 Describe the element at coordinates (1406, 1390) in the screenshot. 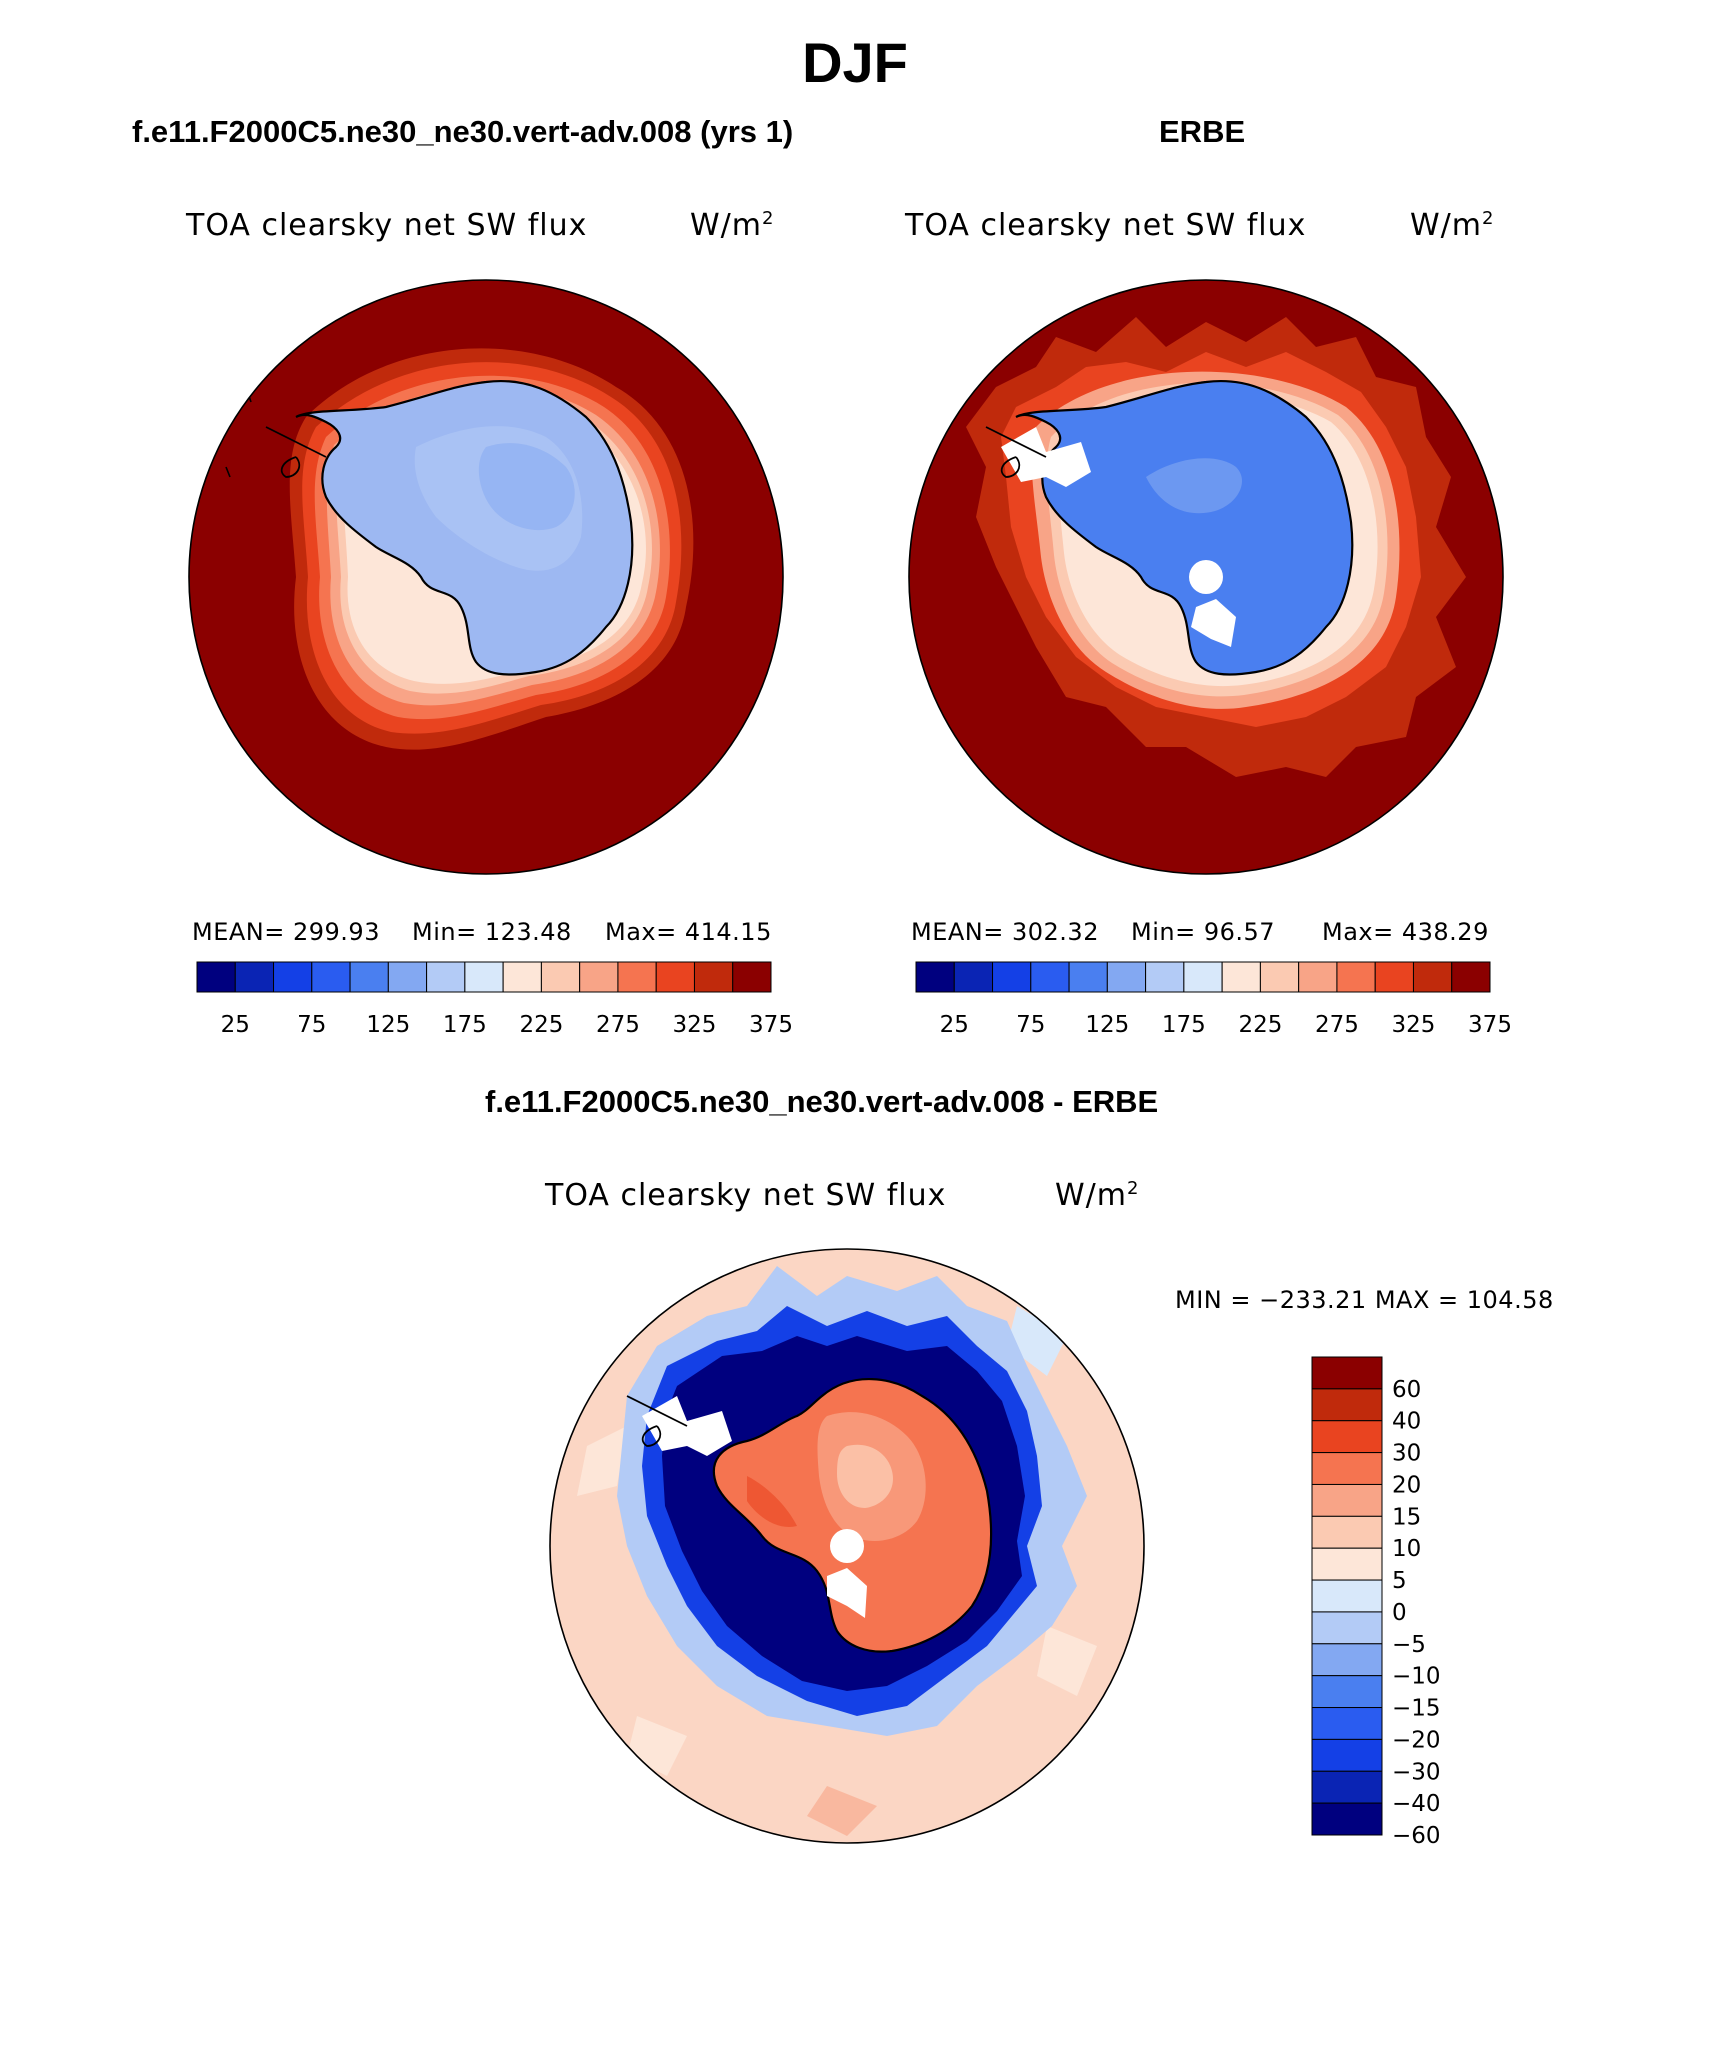

I see `colorbar-tick-label: 60` at that location.